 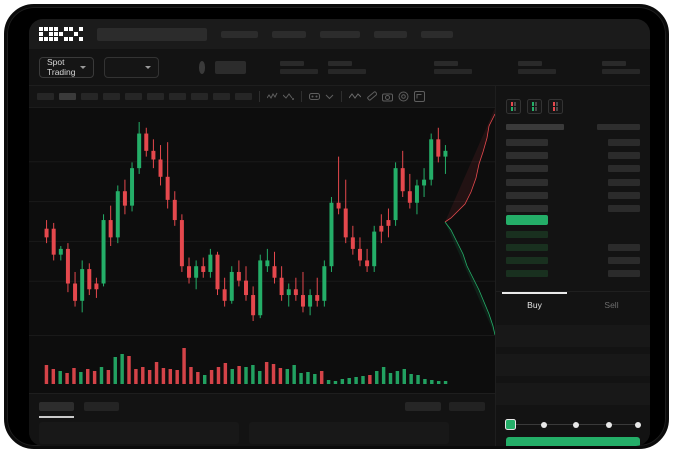 I want to click on ticker-bar: Spot Trading, so click(x=339, y=67).